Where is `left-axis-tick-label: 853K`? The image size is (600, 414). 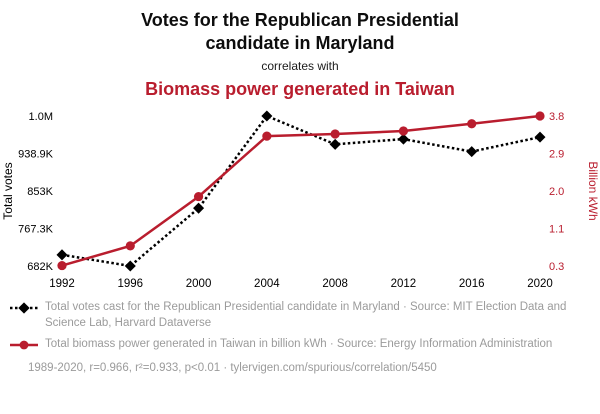
left-axis-tick-label: 853K is located at coordinates (40, 192).